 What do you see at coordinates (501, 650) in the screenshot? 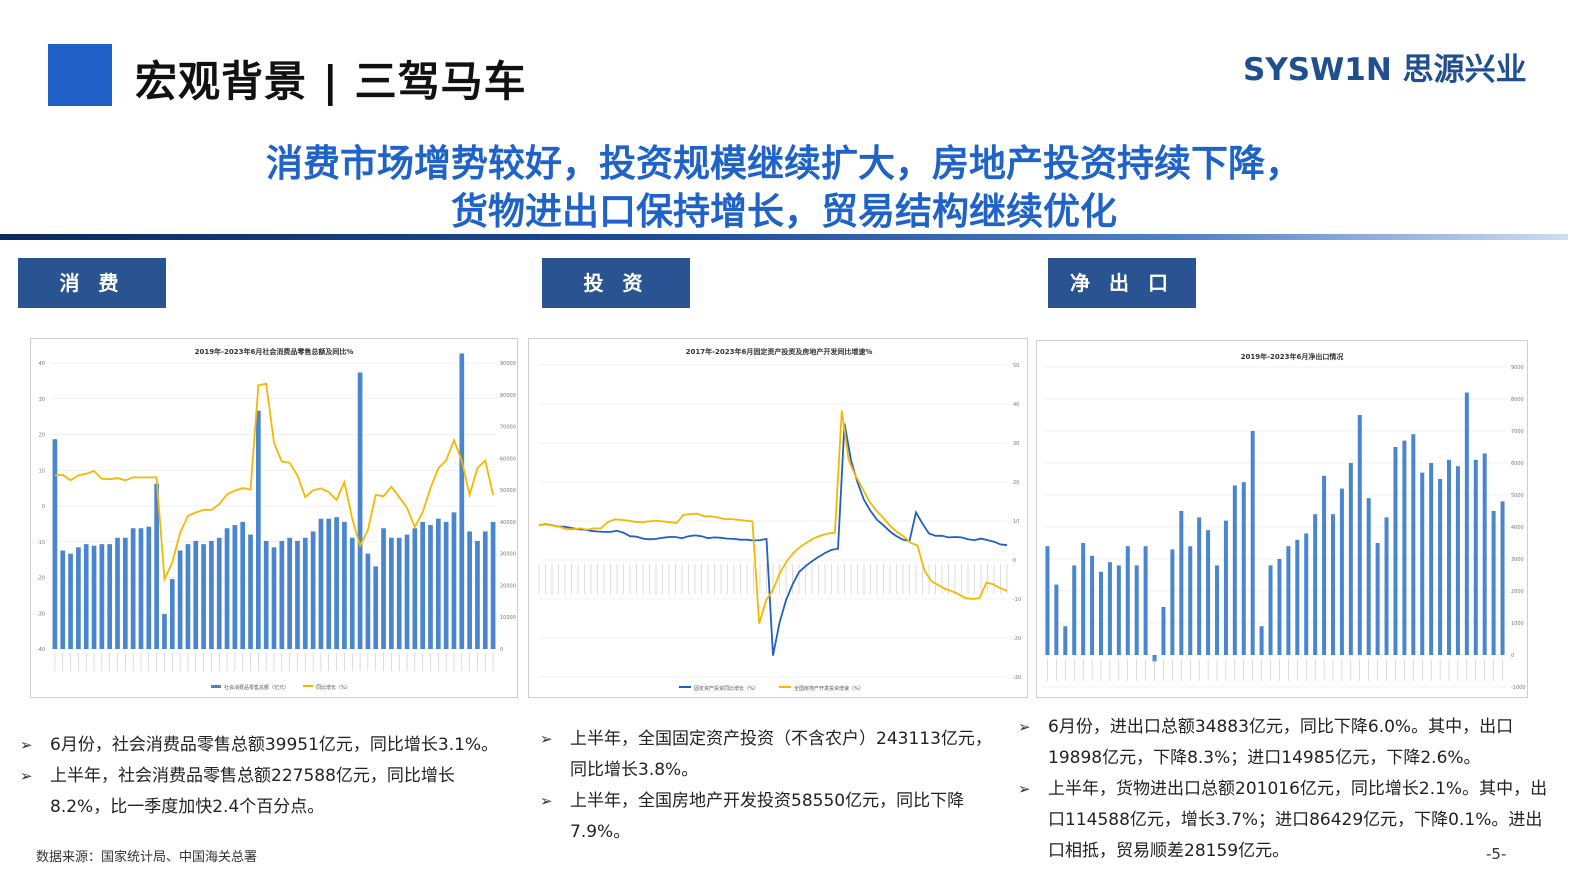
I see `y-tick-label-right: 0` at bounding box center [501, 650].